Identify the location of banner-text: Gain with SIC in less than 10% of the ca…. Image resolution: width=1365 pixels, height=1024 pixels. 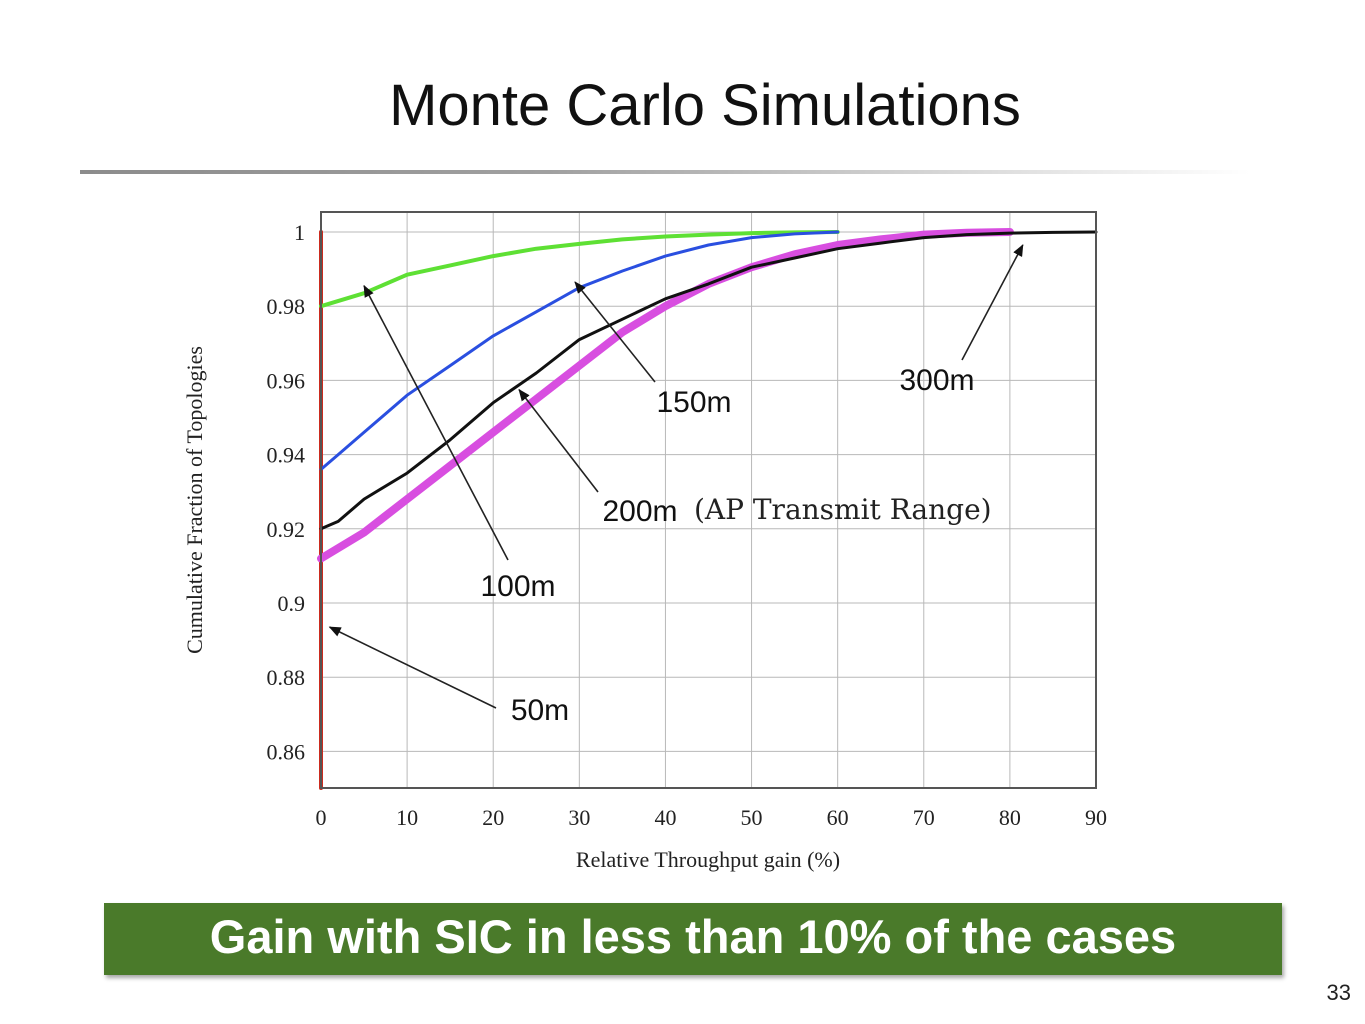
(693, 936).